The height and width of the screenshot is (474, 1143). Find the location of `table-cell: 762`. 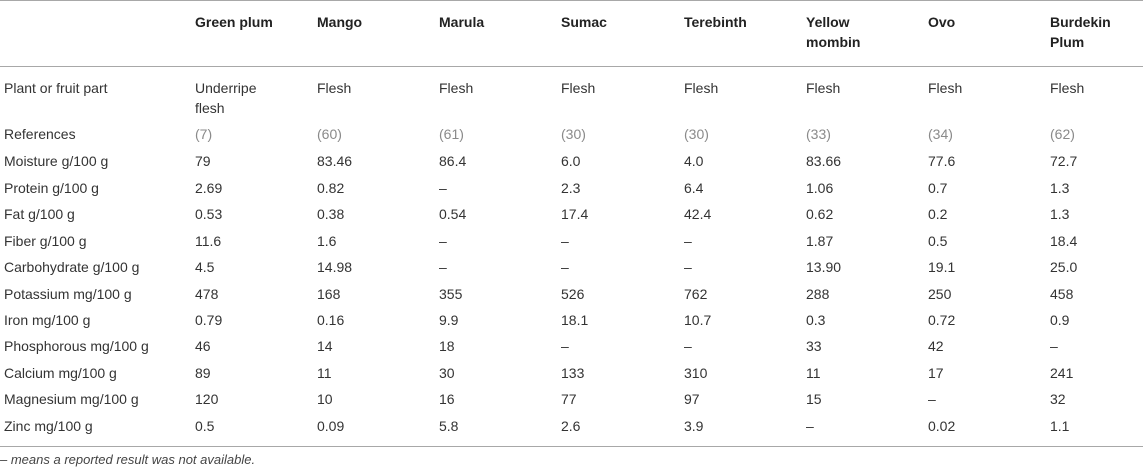

table-cell: 762 is located at coordinates (696, 294).